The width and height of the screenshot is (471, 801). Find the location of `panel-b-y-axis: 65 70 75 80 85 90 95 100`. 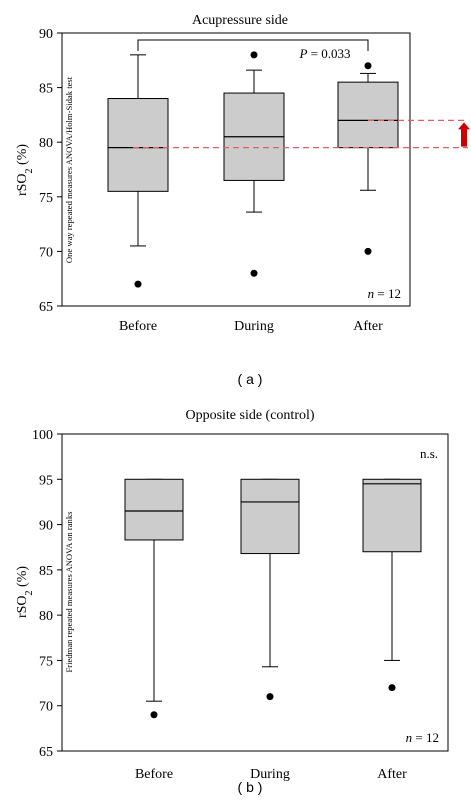

panel-b-y-axis: 65 70 75 80 85 90 95 100 is located at coordinates (47, 594).